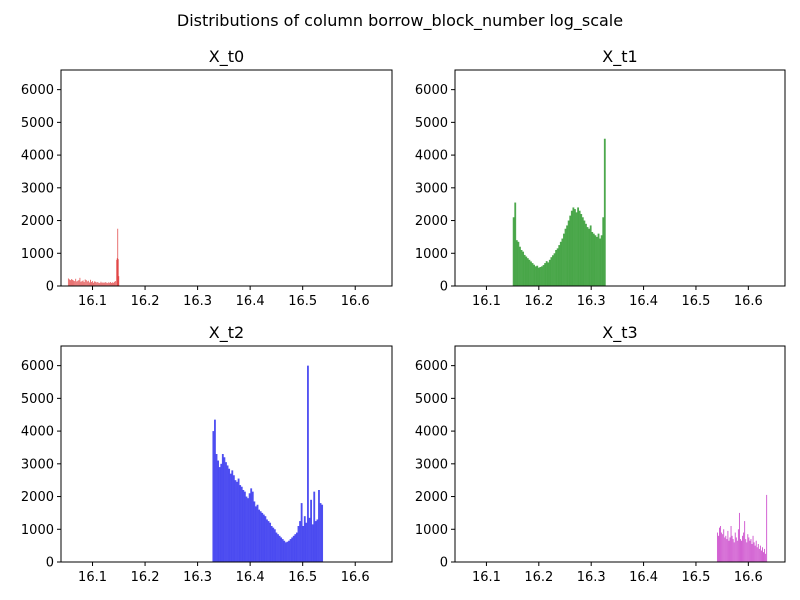 Image resolution: width=800 pixels, height=600 pixels. Describe the element at coordinates (37, 530) in the screenshot. I see `y-tick-label: 1000` at that location.